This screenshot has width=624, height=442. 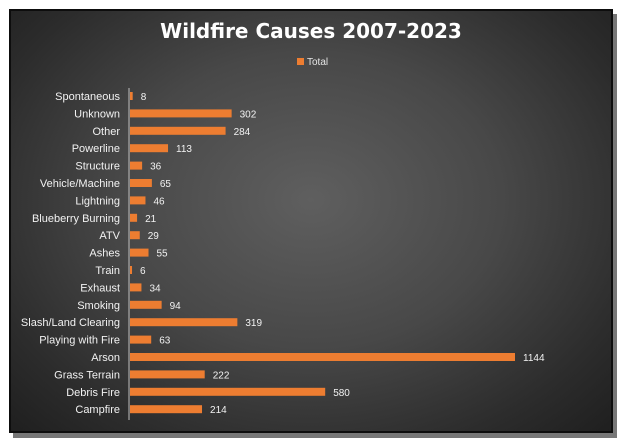 I want to click on category-label: Grass Terrain, so click(x=87, y=375).